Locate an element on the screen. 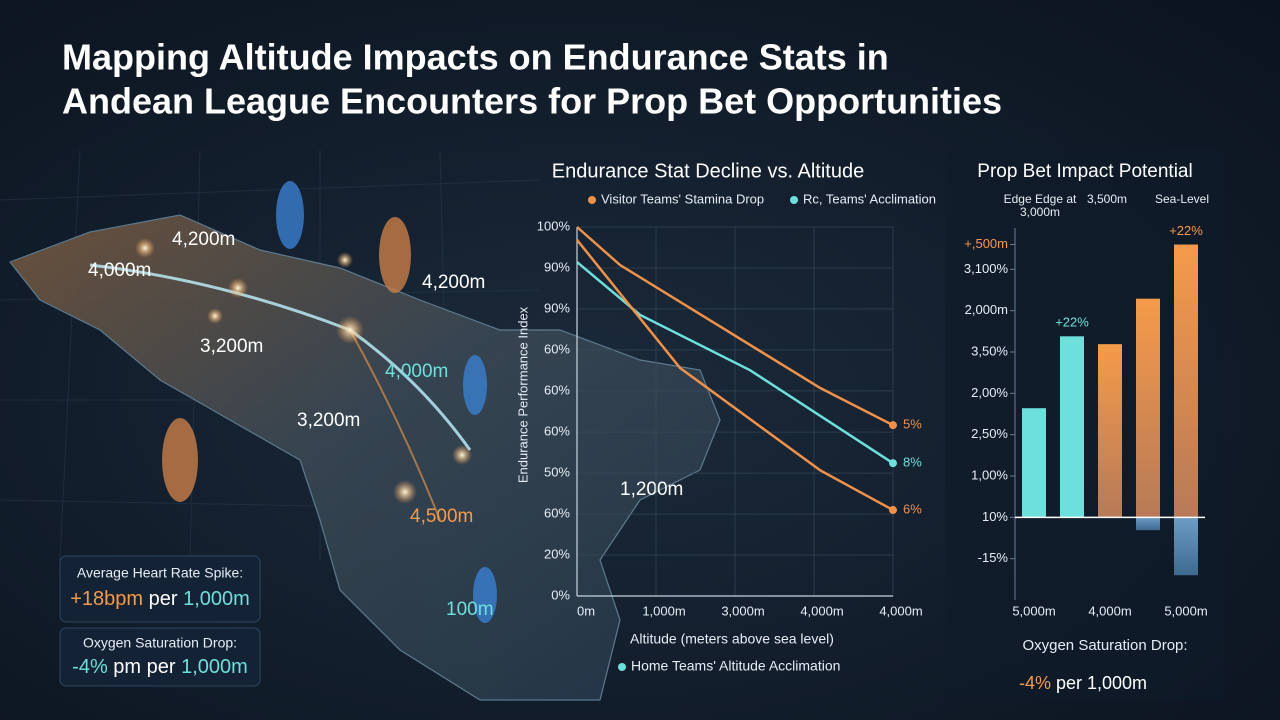  stat-part: per is located at coordinates (163, 599).